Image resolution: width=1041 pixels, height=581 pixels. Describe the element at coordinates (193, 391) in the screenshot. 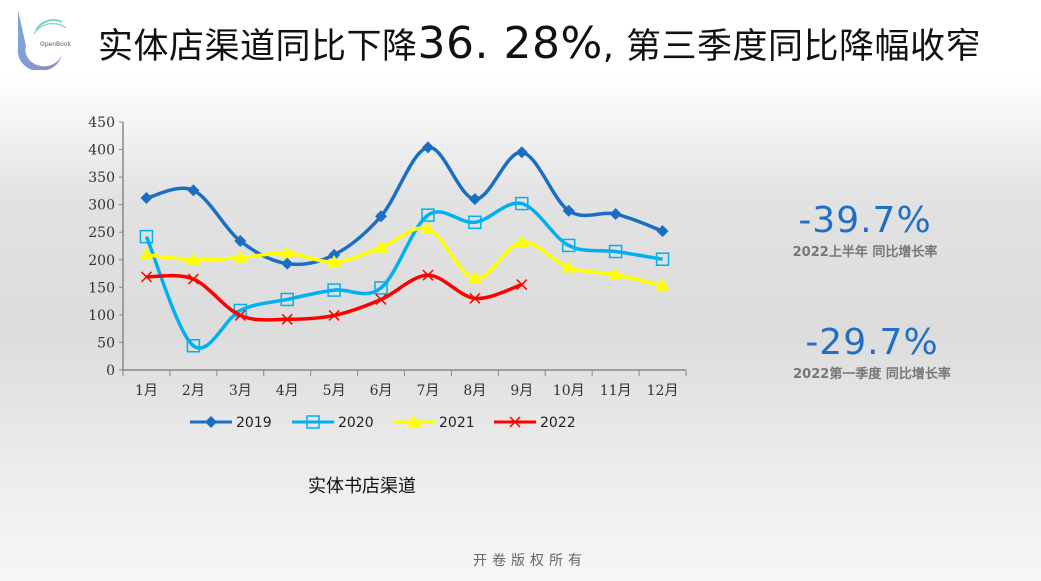

I see `x-tick-label: 2月` at that location.